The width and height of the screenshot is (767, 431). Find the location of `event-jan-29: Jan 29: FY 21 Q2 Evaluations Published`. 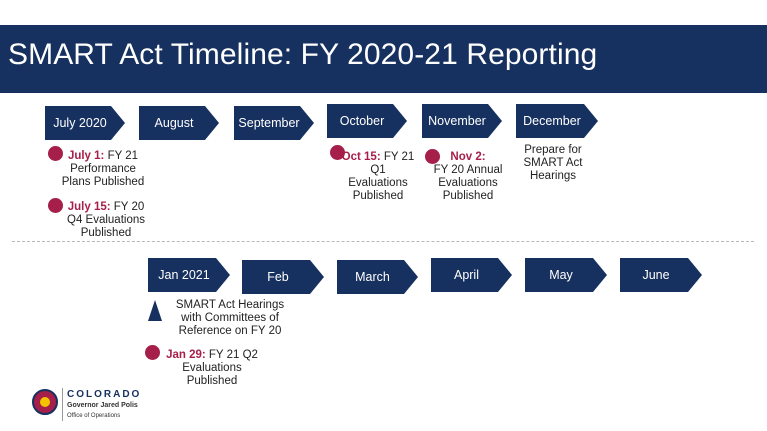

event-jan-29: Jan 29: FY 21 Q2 Evaluations Published is located at coordinates (212, 368).